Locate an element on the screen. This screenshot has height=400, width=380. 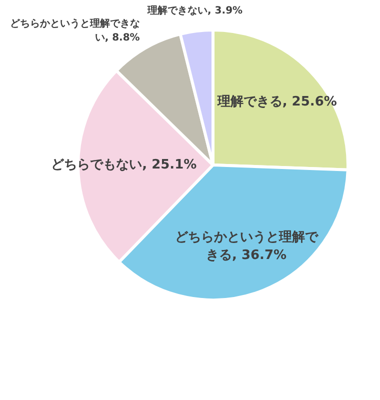
slice-label: どちらかというと理解できる, 36.7% is located at coordinates (247, 247).